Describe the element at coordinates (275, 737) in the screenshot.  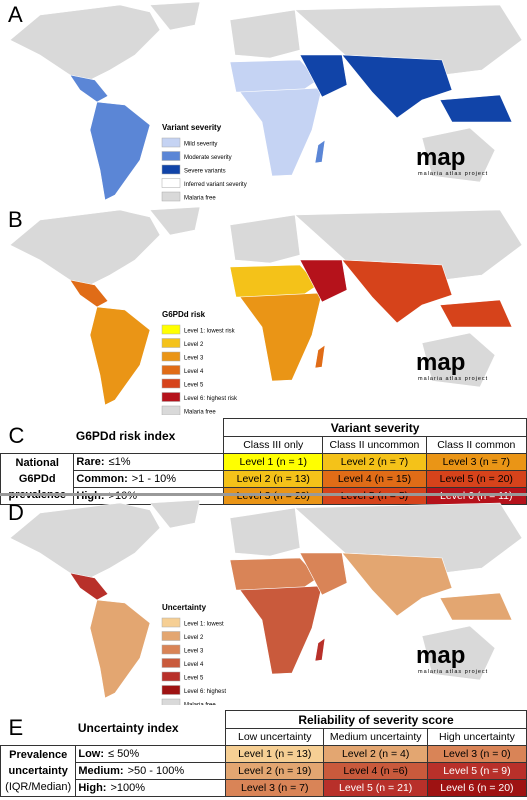
I see `cell: Low uncertainty` at that location.